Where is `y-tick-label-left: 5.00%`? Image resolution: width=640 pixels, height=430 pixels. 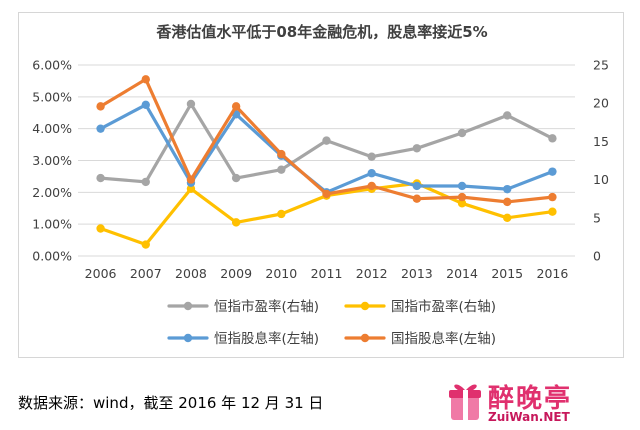
y-tick-label-left: 5.00% is located at coordinates (52, 96).